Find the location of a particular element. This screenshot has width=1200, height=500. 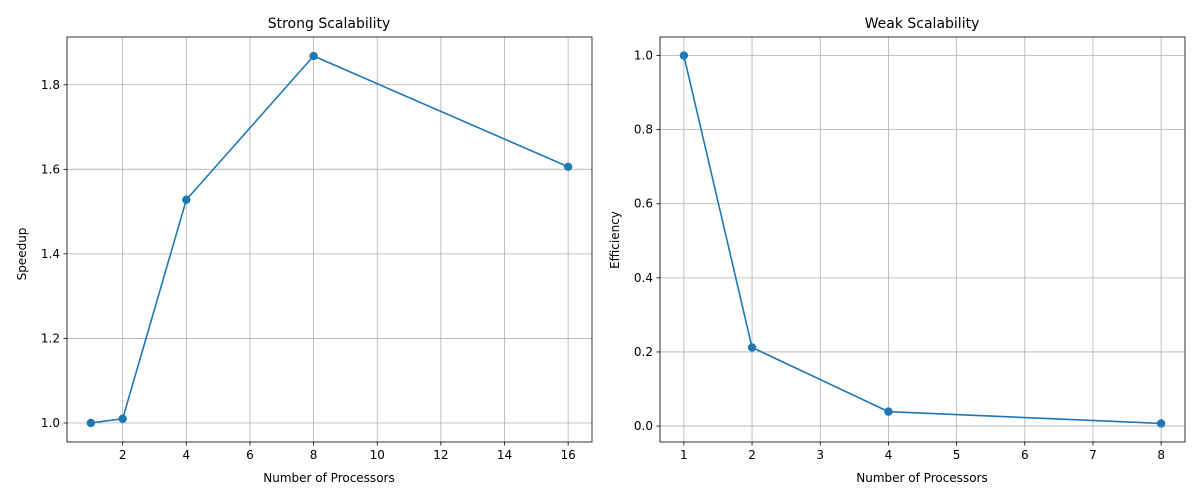

chart-title: Strong Scalability is located at coordinates (329, 24).